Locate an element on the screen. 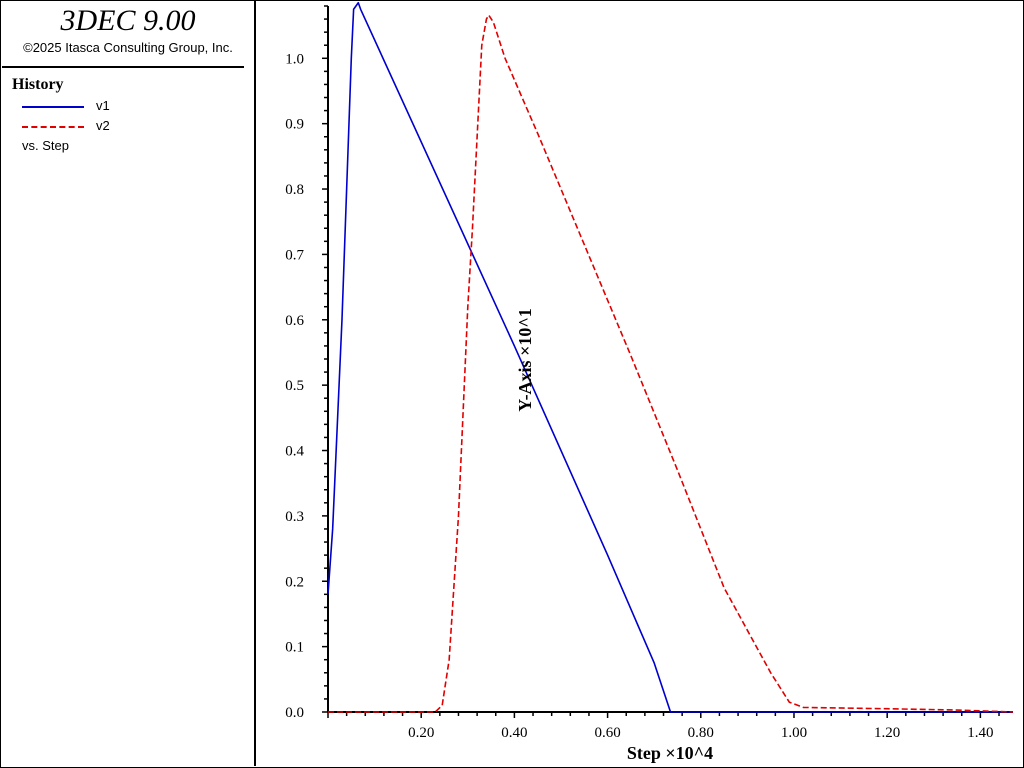 The image size is (1024, 768). x-tick-label: 0.40 is located at coordinates (514, 733).